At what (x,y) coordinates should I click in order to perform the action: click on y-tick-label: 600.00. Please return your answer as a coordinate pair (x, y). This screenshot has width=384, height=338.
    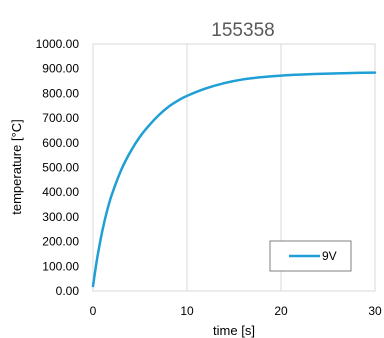
    Looking at the image, I should click on (60, 143).